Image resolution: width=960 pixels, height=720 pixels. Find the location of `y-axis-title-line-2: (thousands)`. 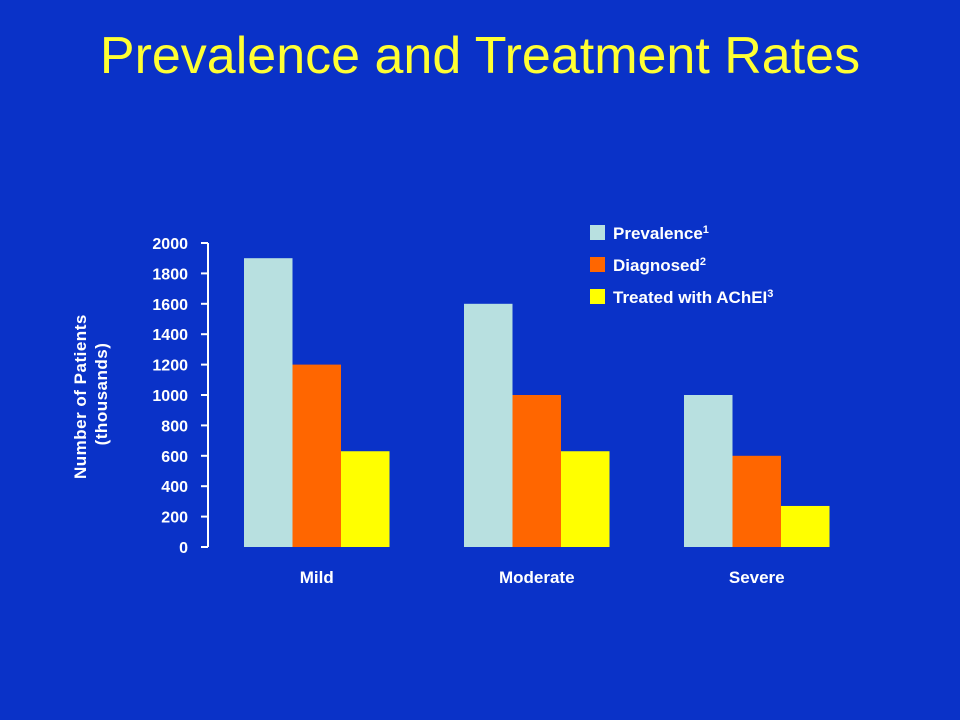

y-axis-title-line-2: (thousands) is located at coordinates (101, 394).